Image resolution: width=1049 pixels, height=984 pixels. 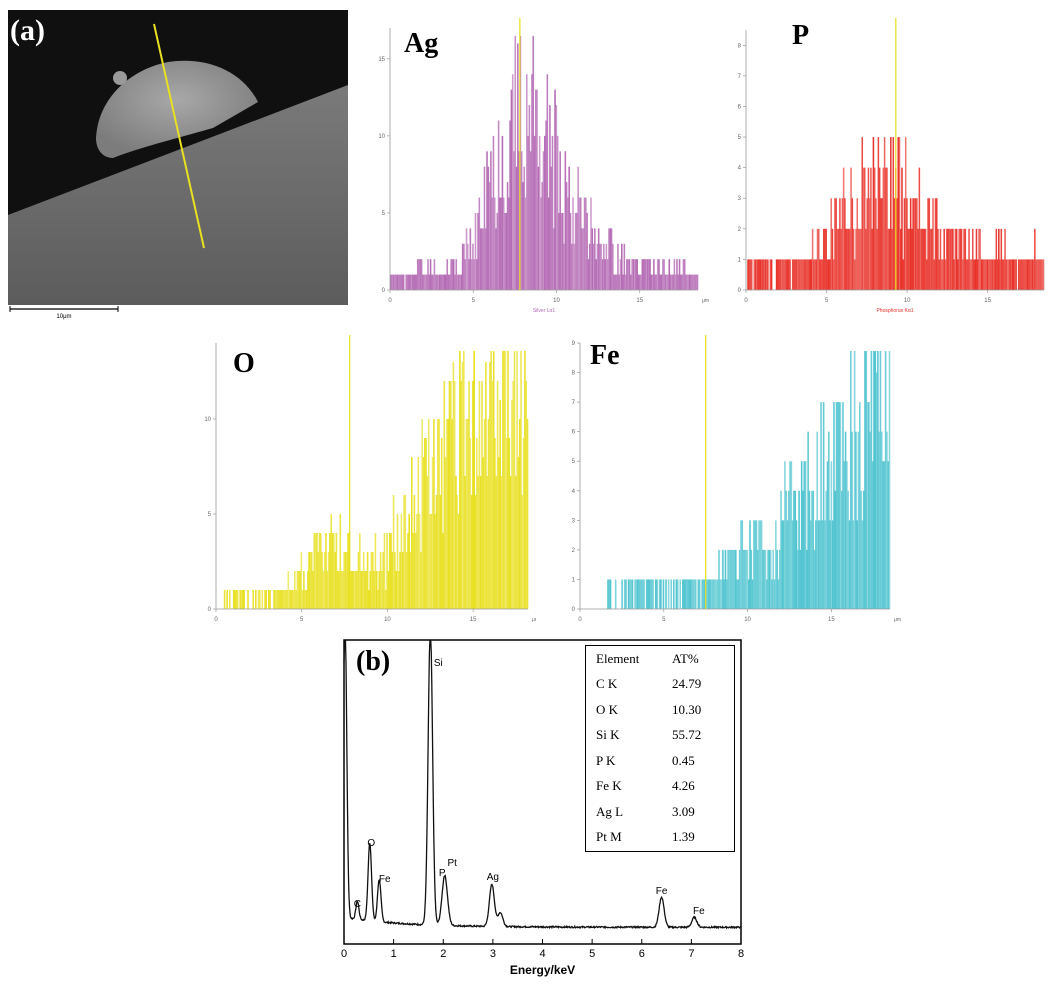 What do you see at coordinates (896, 213) in the screenshot?
I see `histogram-bars` at bounding box center [896, 213].